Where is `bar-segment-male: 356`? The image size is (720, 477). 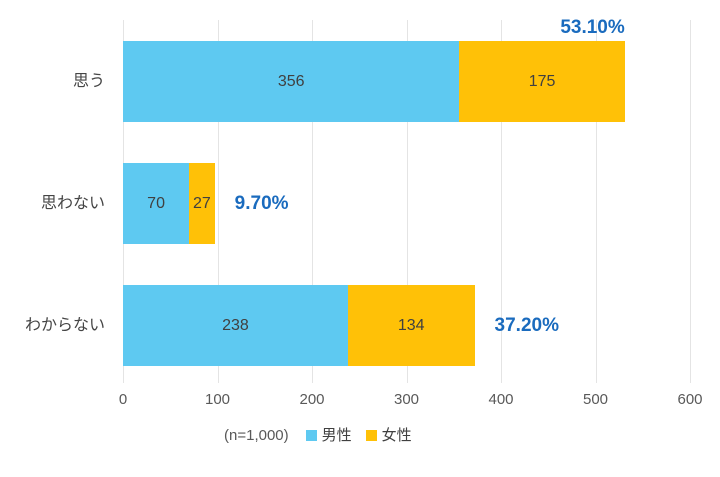
bar-segment-male: 356 is located at coordinates (291, 81).